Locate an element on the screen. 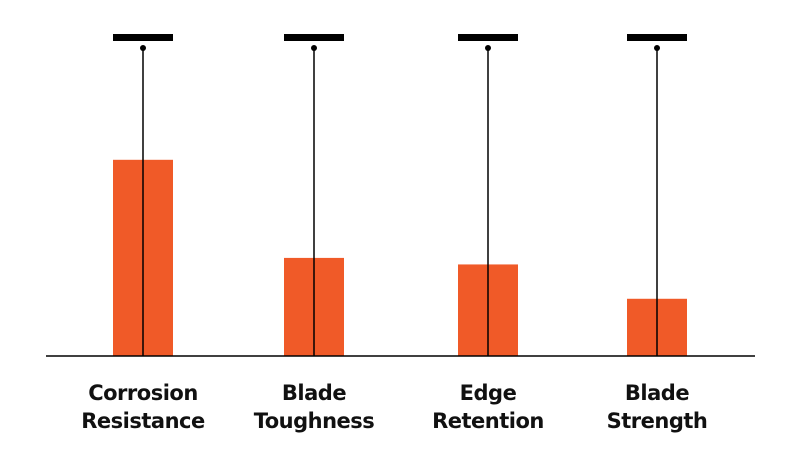 This screenshot has height=464, width=789. category-label-2: Blade Toughness is located at coordinates (314, 407).